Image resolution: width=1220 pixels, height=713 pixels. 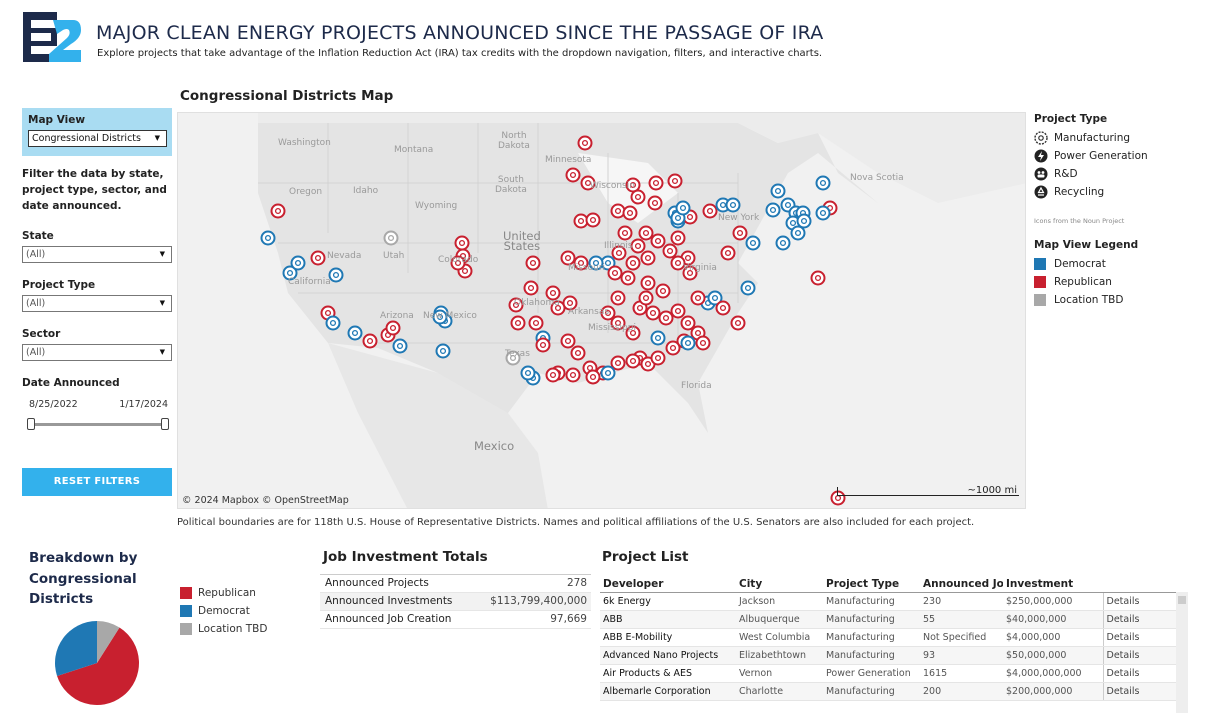 What do you see at coordinates (1124, 264) in the screenshot?
I see `legend-democrat: Democrat` at bounding box center [1124, 264].